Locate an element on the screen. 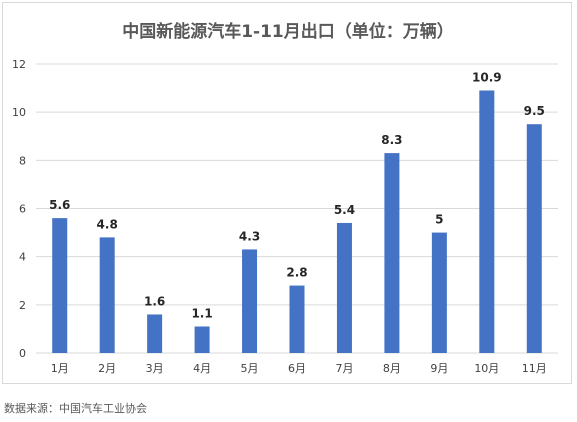  source-note: 数据来源：中国汽车工业协会 is located at coordinates (75, 408).